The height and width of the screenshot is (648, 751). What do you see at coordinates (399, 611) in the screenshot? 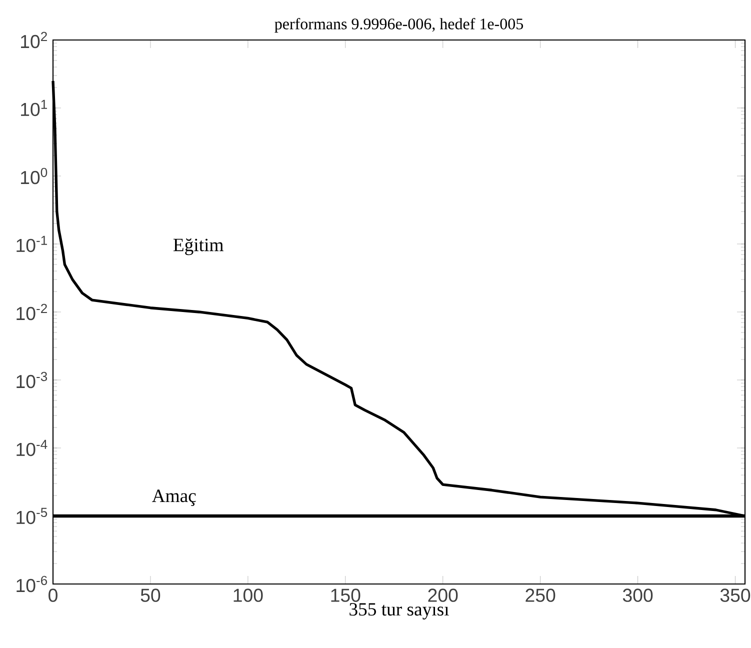
I see `x-axis-title: 355 tur sayısı` at bounding box center [399, 611].